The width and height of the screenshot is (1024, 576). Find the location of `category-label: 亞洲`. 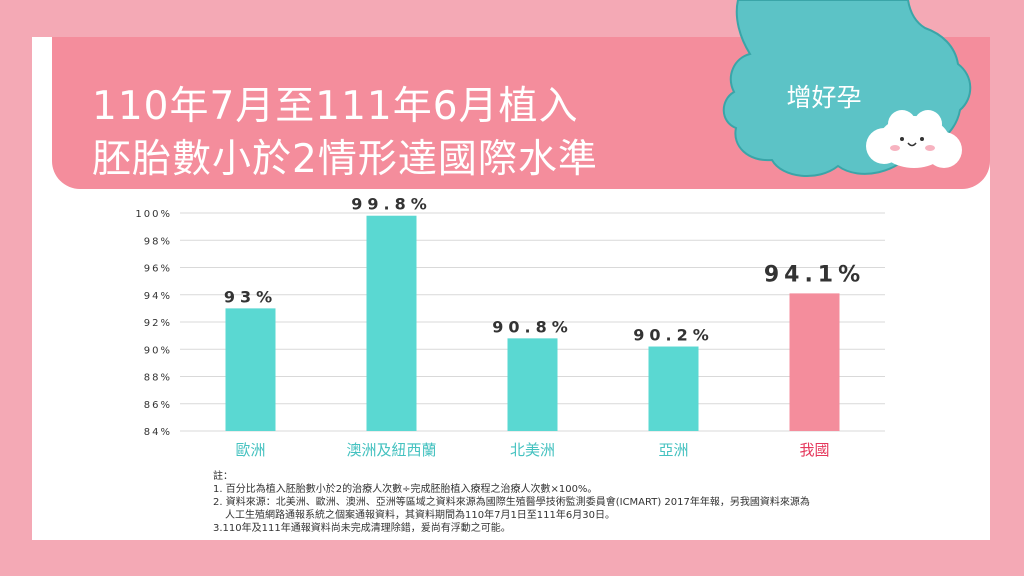

category-label: 亞洲 is located at coordinates (673, 450).